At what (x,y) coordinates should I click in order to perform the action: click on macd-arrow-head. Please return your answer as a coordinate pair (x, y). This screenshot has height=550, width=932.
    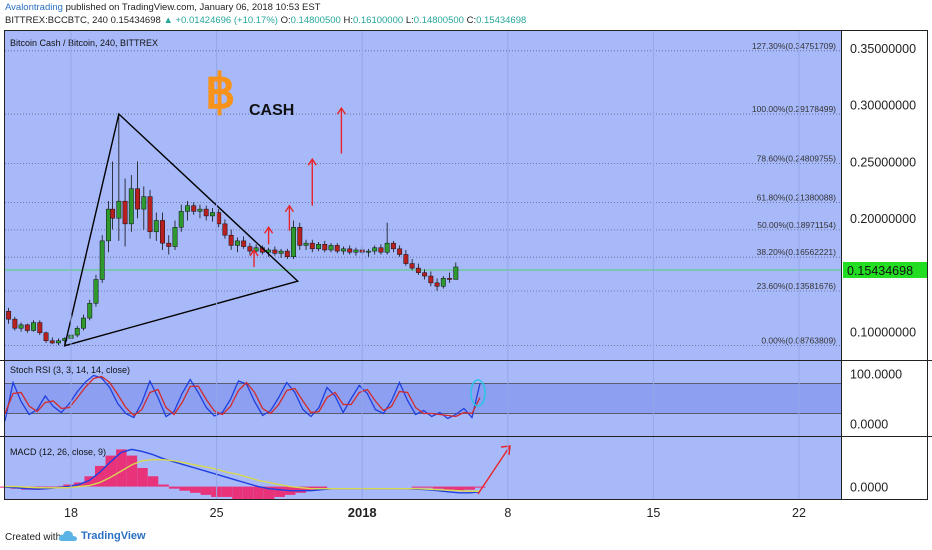
    Looking at the image, I should click on (505, 450).